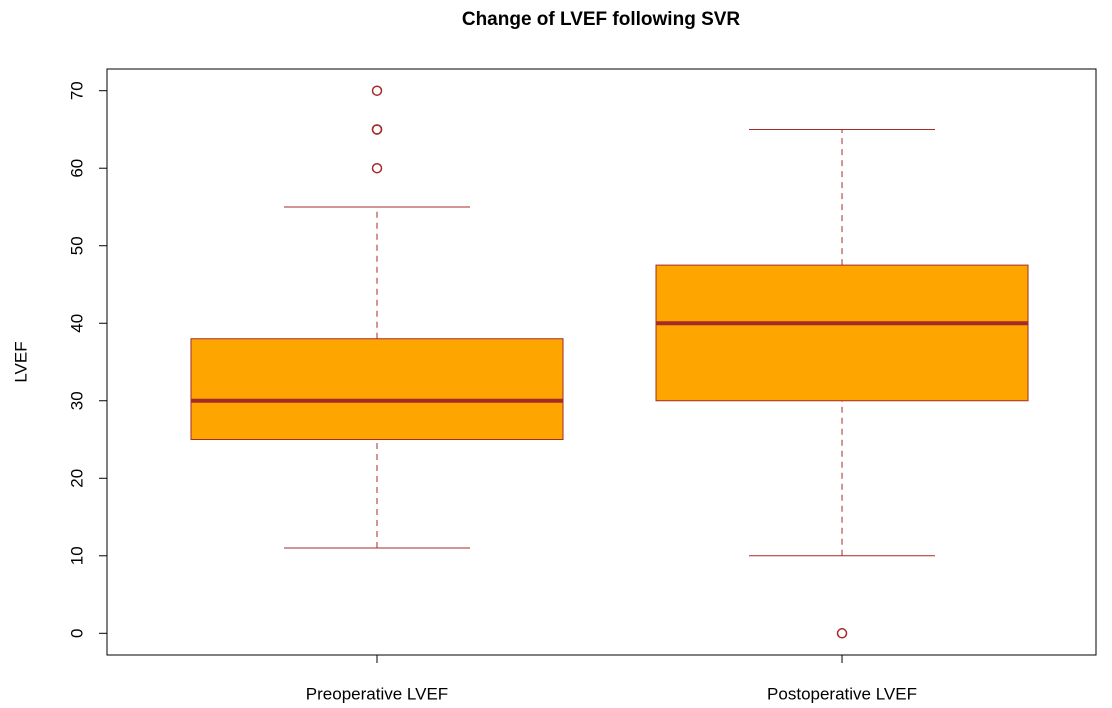 This screenshot has width=1112, height=708. What do you see at coordinates (20, 361) in the screenshot?
I see `y-axis-label: LVEF` at bounding box center [20, 361].